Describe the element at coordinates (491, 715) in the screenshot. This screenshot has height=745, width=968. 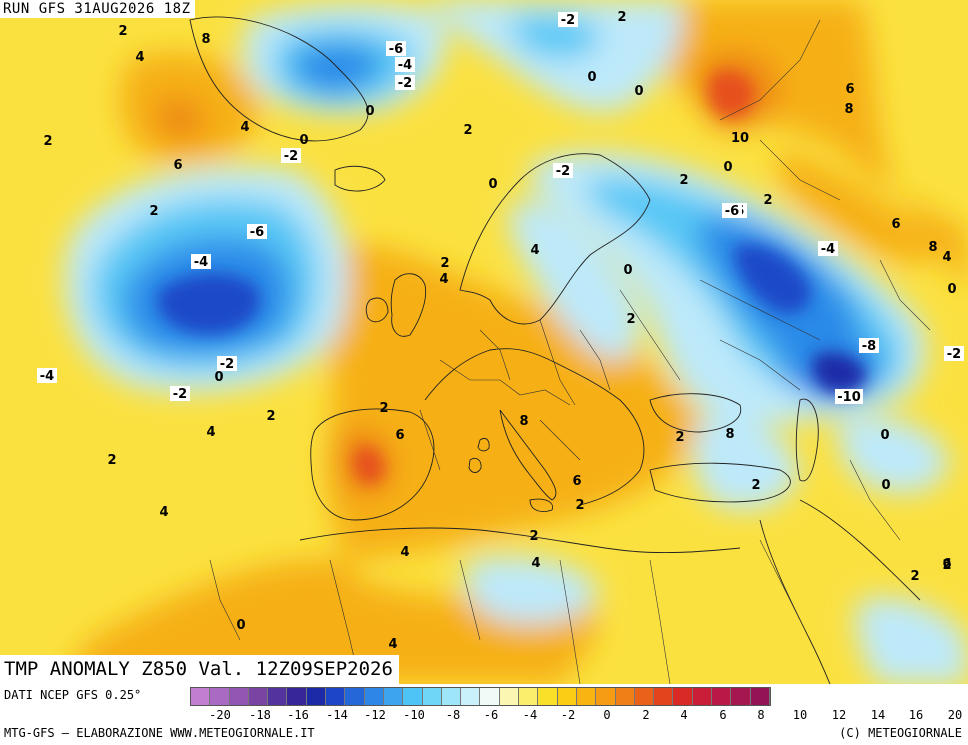
I see `color-scale-tick: -6` at that location.